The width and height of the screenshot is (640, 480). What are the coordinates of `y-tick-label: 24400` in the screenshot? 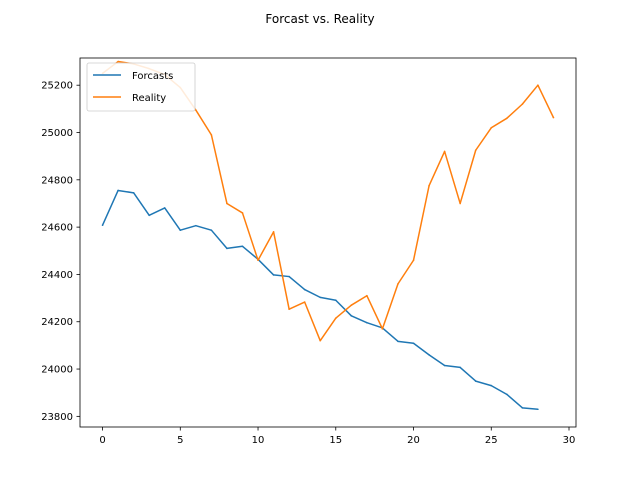 It's located at (57, 275).